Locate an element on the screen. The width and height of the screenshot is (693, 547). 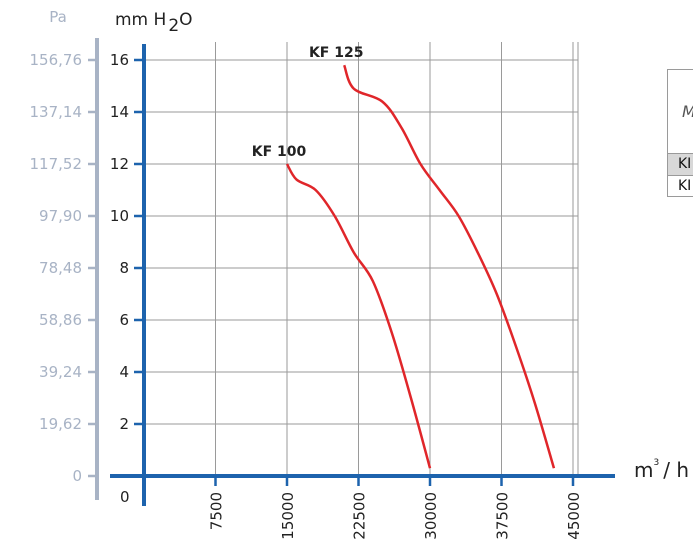
flow-unit-base: m is located at coordinates (643, 470).